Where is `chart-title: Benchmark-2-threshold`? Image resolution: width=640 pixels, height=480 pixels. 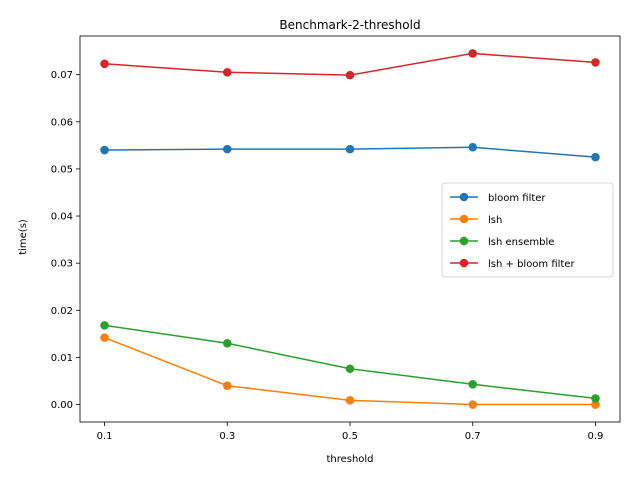
chart-title: Benchmark-2-threshold is located at coordinates (349, 25).